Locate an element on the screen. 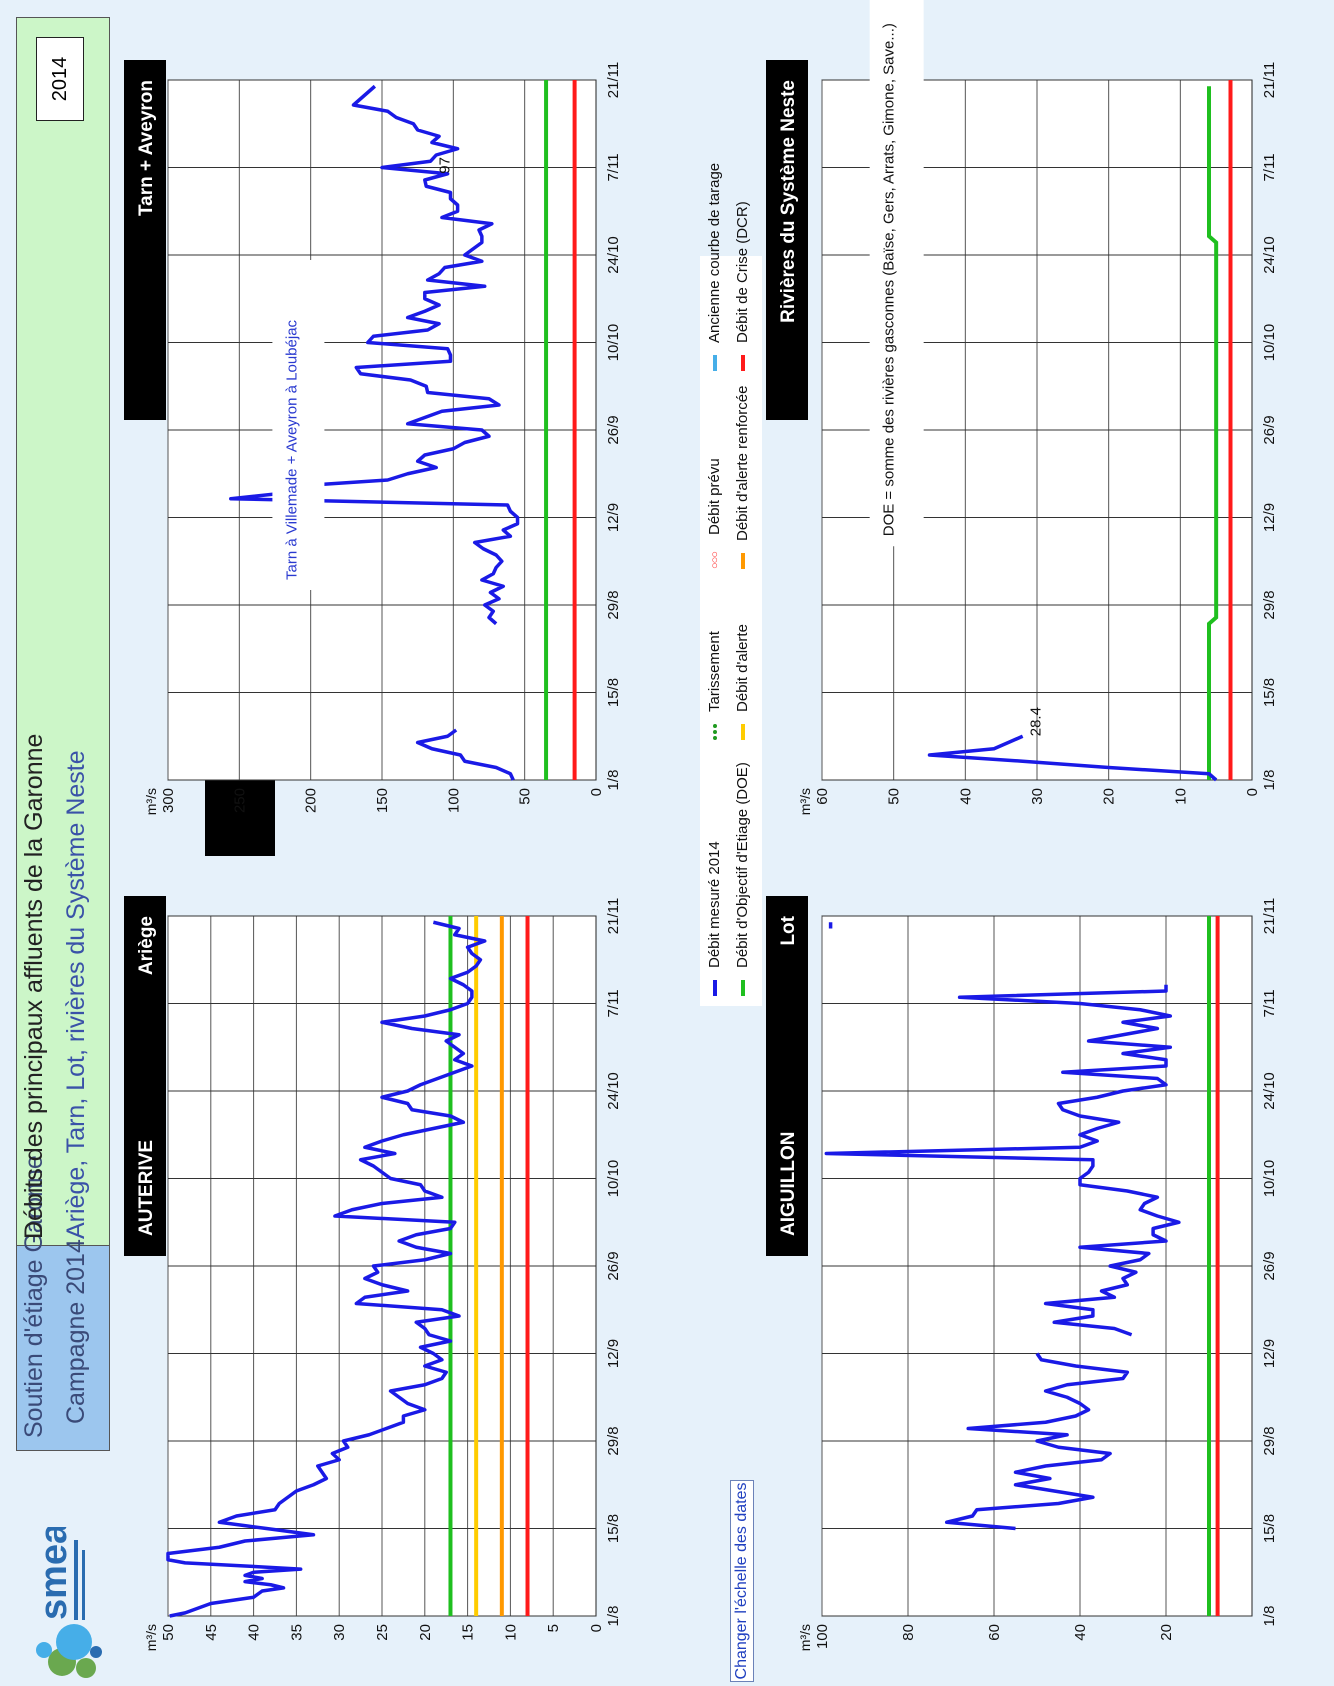 This screenshot has width=1334, height=1686. river-name: Lot is located at coordinates (788, 930).